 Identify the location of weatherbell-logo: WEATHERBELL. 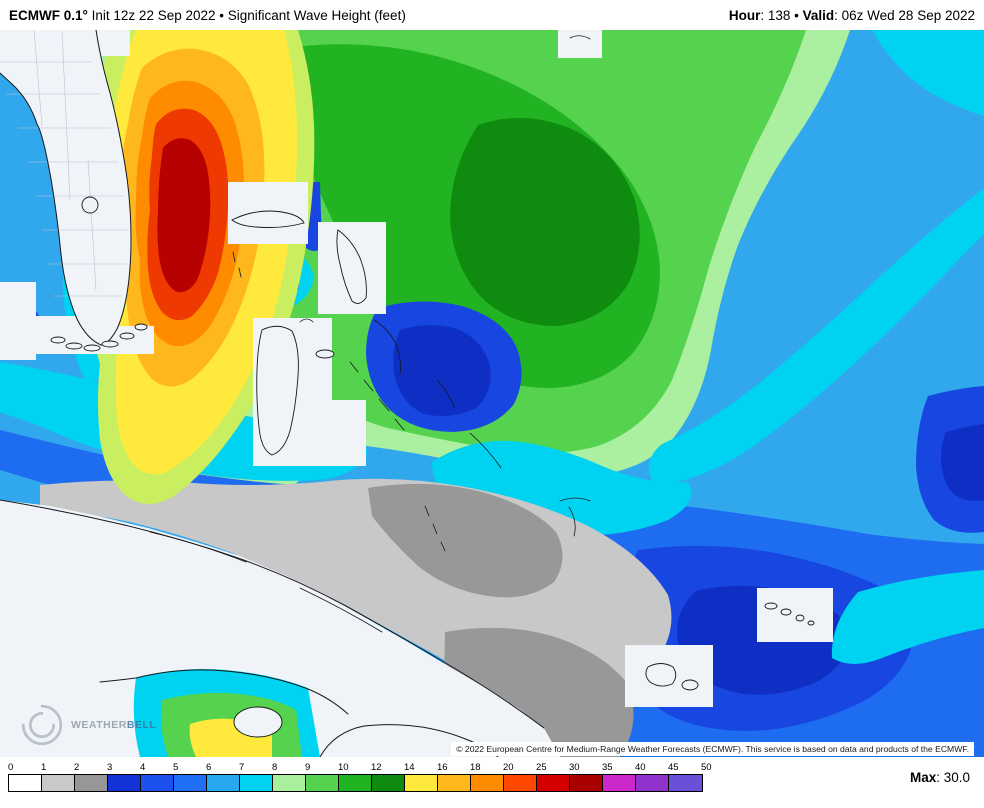
(86, 725).